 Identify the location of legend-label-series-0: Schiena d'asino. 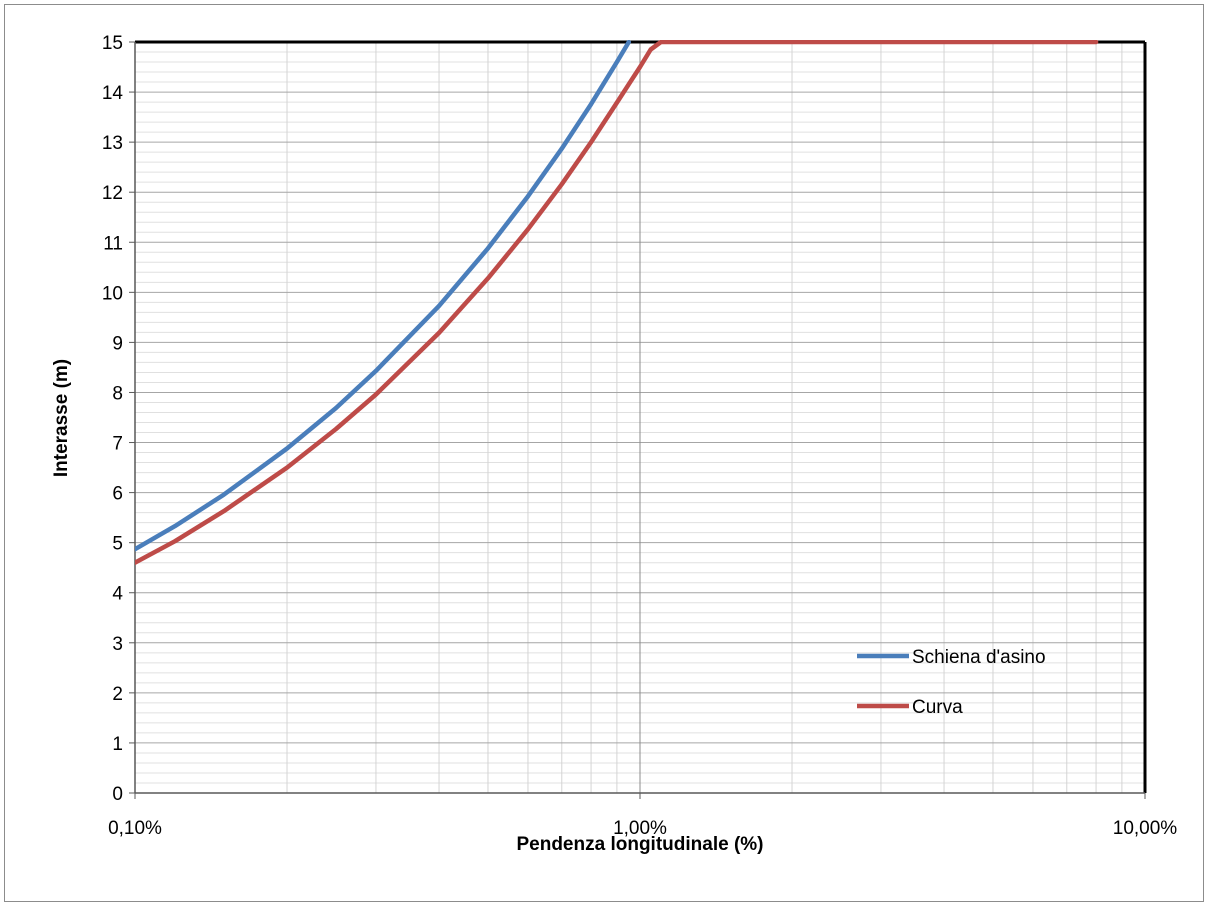
(979, 657).